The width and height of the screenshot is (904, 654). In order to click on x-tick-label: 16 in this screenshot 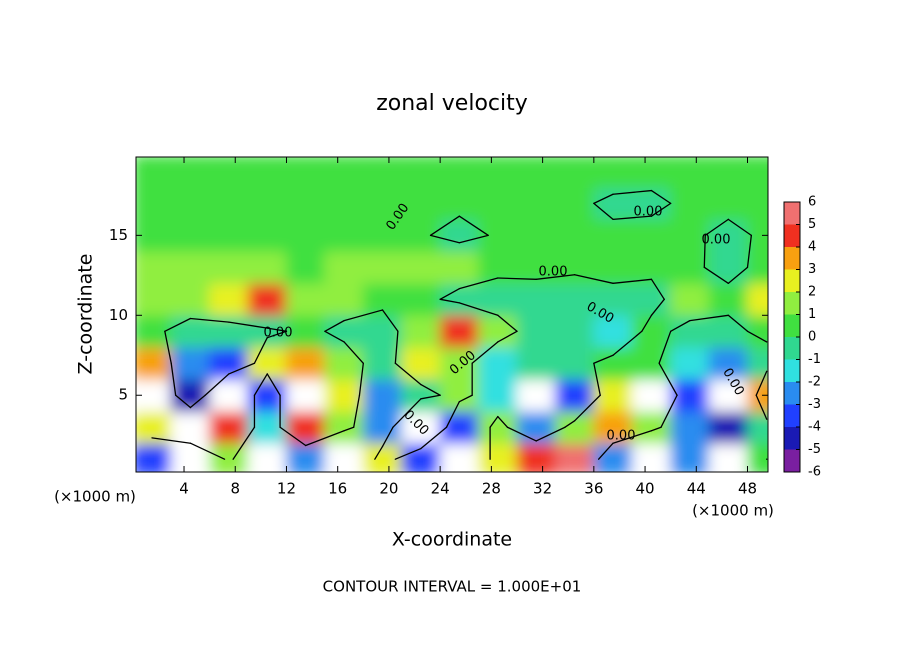, I will do `click(337, 489)`.